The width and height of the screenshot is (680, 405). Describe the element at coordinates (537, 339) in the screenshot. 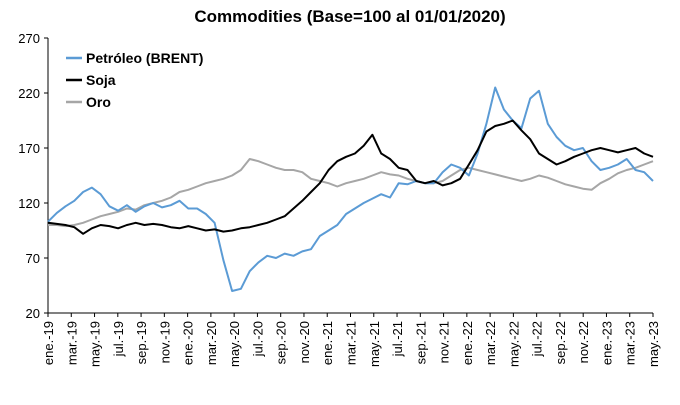

I see `x-tick-label: jul.-22` at that location.